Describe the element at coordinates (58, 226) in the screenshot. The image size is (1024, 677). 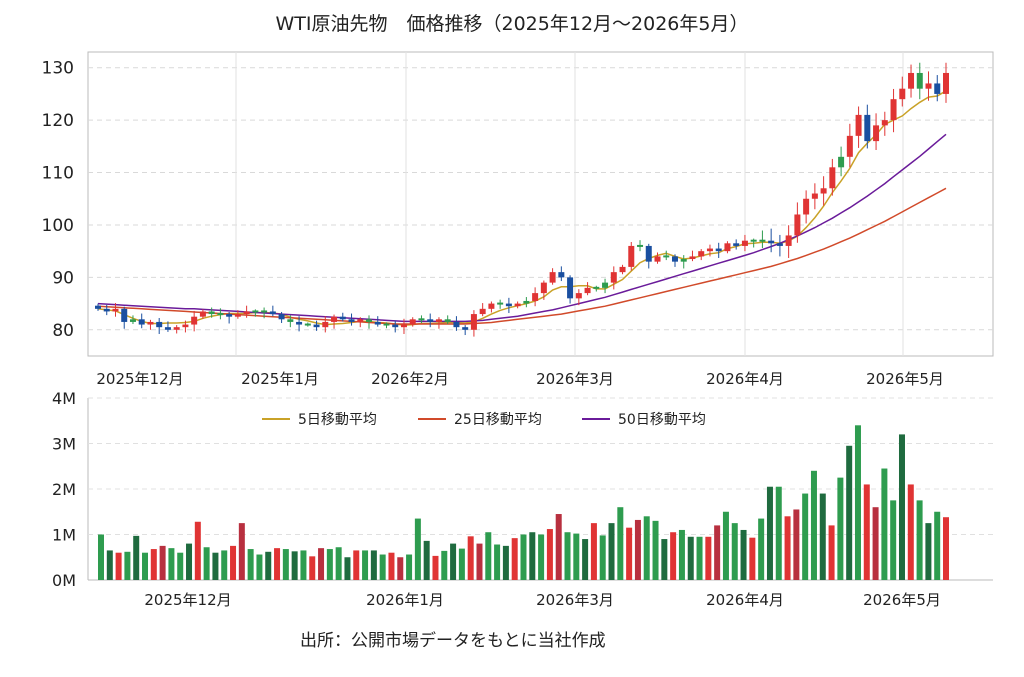
I see `price-tick-label: 100` at that location.